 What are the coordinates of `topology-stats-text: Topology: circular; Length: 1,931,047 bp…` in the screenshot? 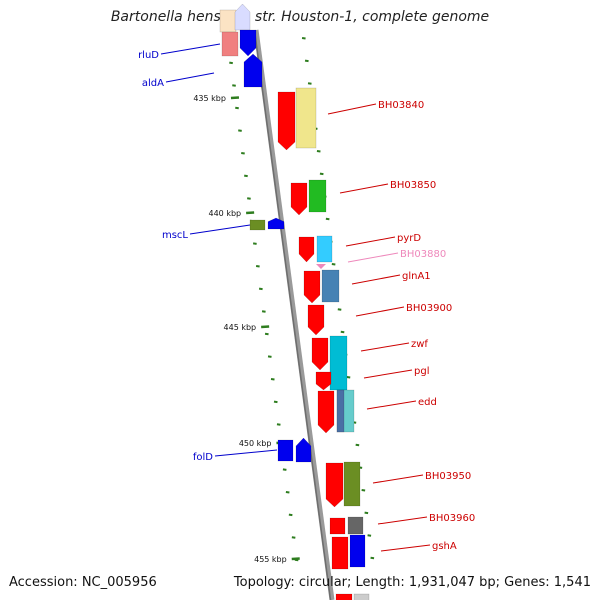 It's located at (412, 582).